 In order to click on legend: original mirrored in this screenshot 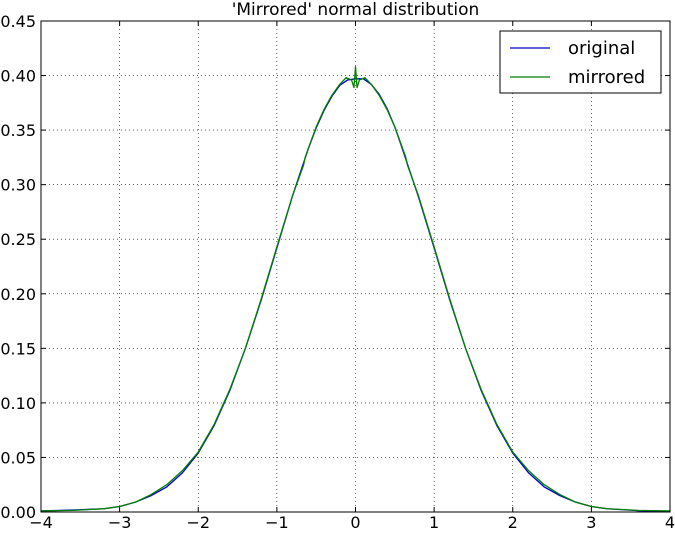, I will do `click(580, 62)`.